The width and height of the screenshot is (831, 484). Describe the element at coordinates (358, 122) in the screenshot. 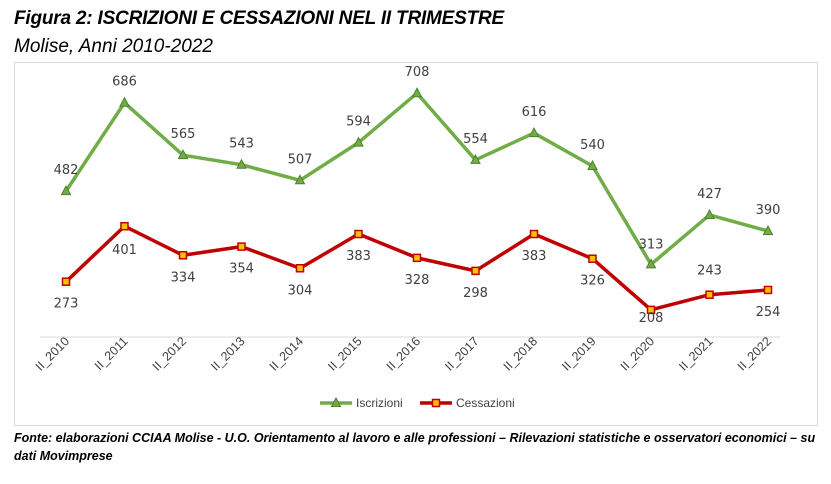

I see `iscrizioni-data-label: 594` at that location.